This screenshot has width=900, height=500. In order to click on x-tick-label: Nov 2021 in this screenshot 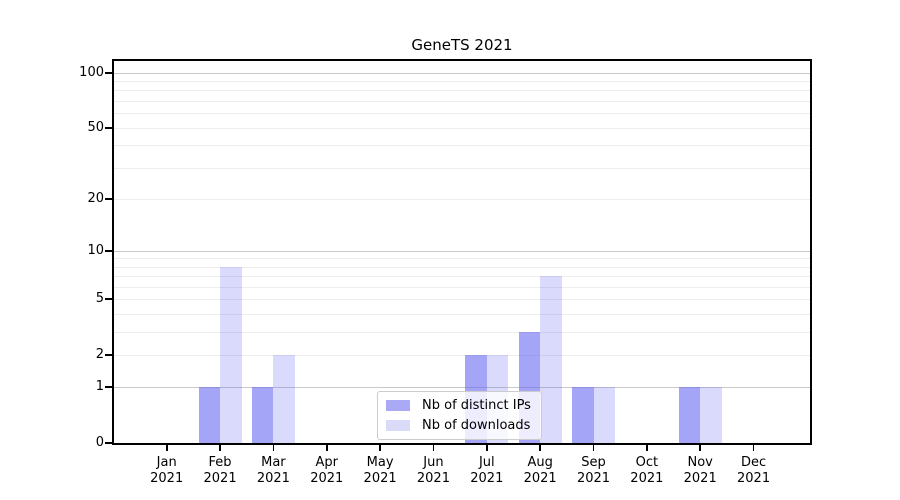, I will do `click(700, 471)`.